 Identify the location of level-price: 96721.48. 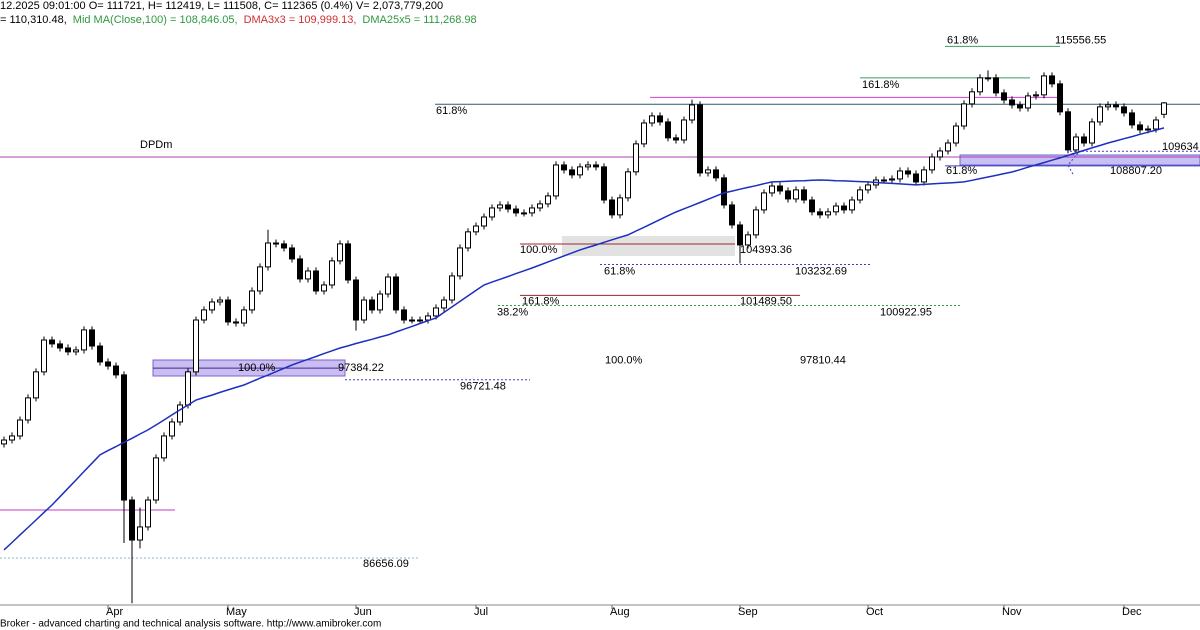
(483, 387).